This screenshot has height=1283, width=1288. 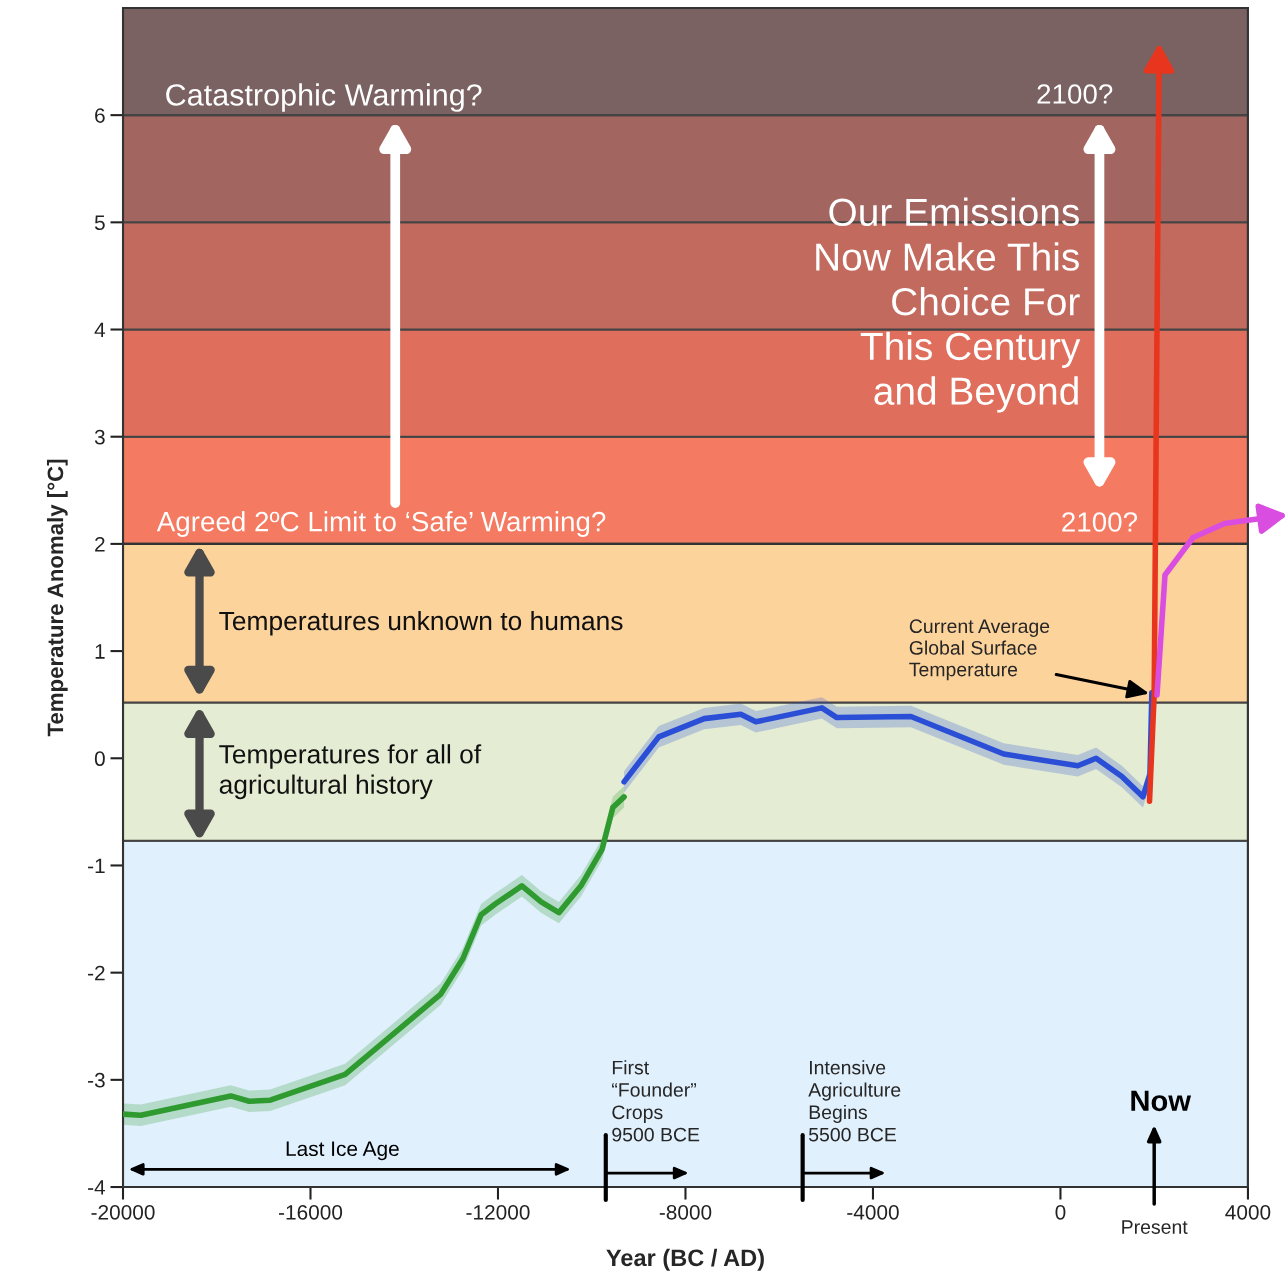 What do you see at coordinates (96, 866) in the screenshot?
I see `y-tick-label: -1` at bounding box center [96, 866].